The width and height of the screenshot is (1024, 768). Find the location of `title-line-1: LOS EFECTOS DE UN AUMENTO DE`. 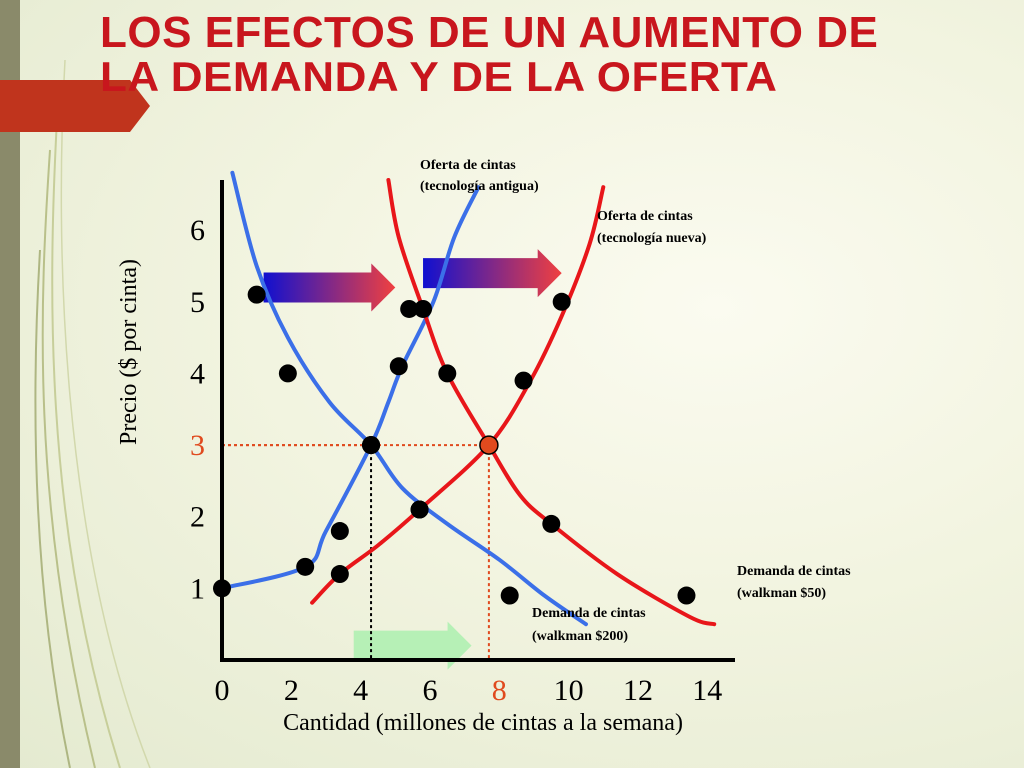

title-line-1: LOS EFECTOS DE UN AUMENTO DE is located at coordinates (489, 32).